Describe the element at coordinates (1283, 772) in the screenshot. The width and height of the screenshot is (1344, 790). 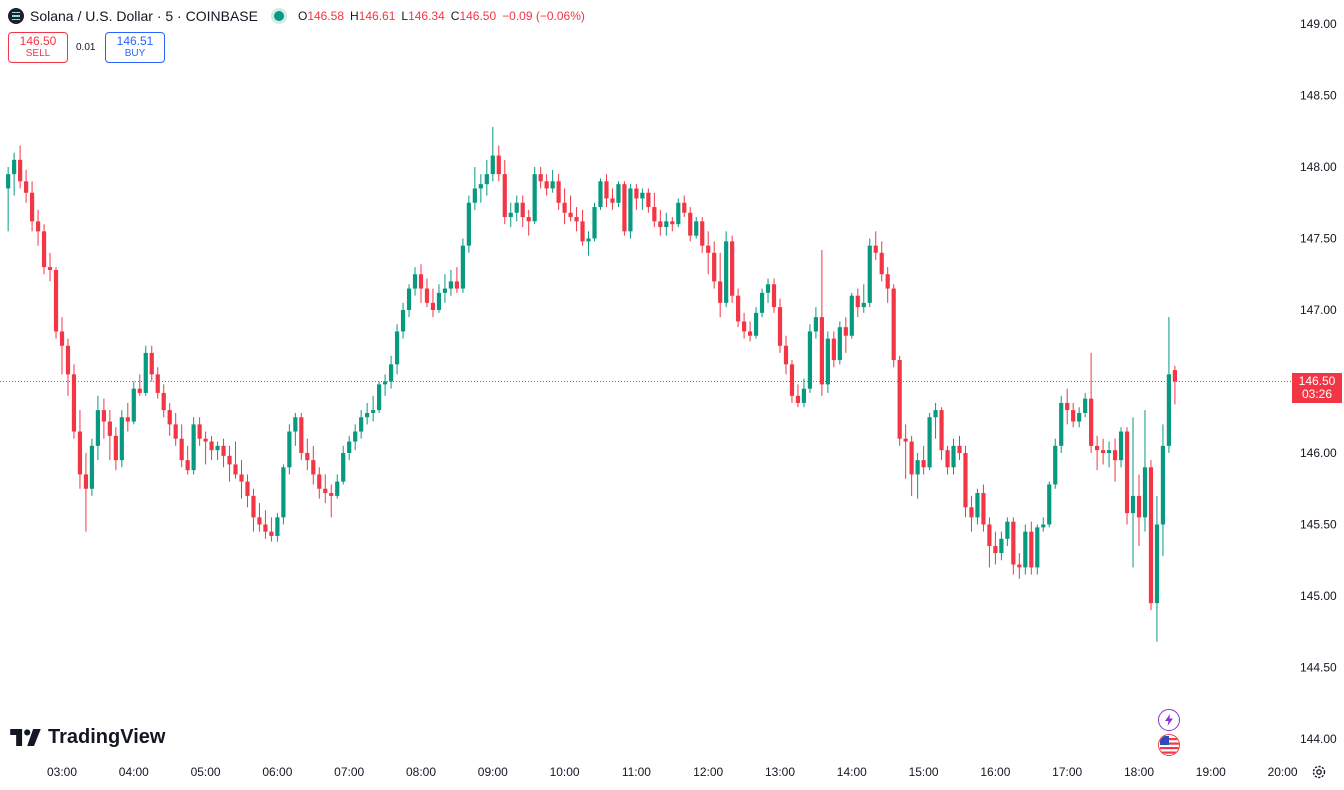
I see `time-tick-label: 20:00` at that location.